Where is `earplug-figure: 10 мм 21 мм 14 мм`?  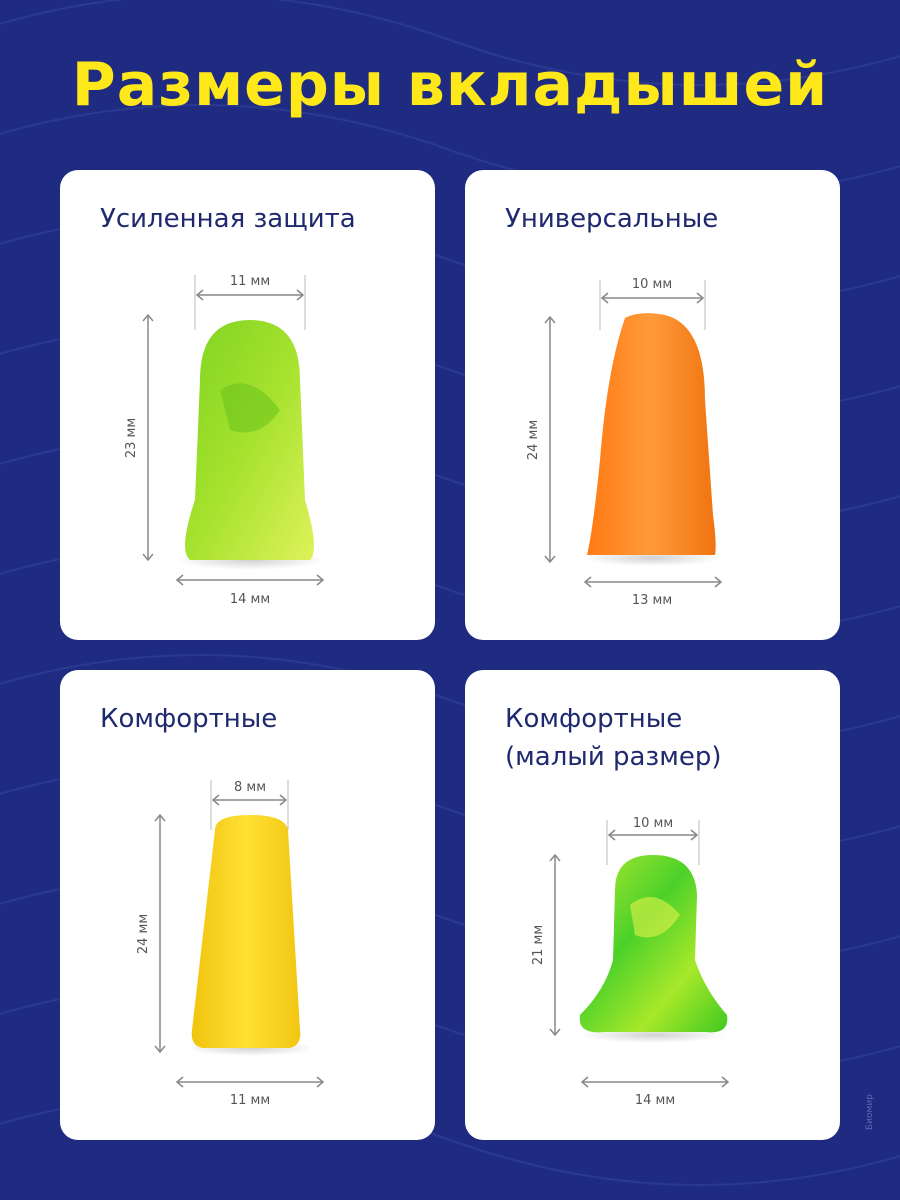
earplug-figure: 10 мм 21 мм 14 мм is located at coordinates (630, 962).